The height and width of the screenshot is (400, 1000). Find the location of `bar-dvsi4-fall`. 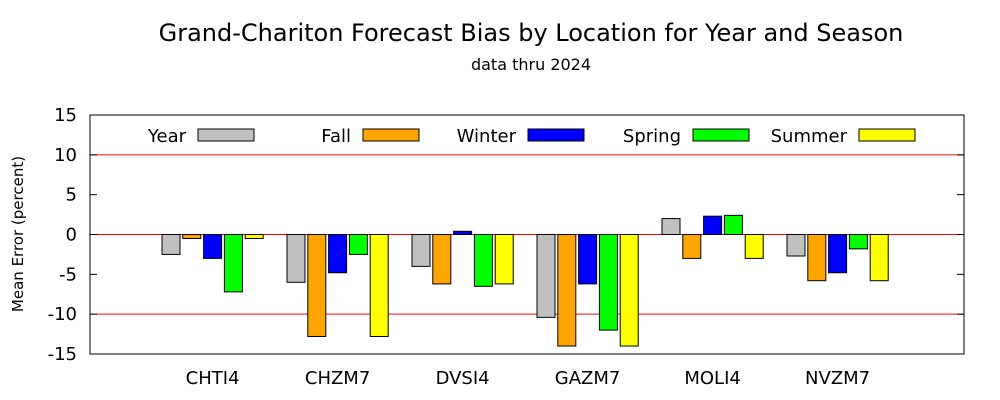

bar-dvsi4-fall is located at coordinates (442, 259).